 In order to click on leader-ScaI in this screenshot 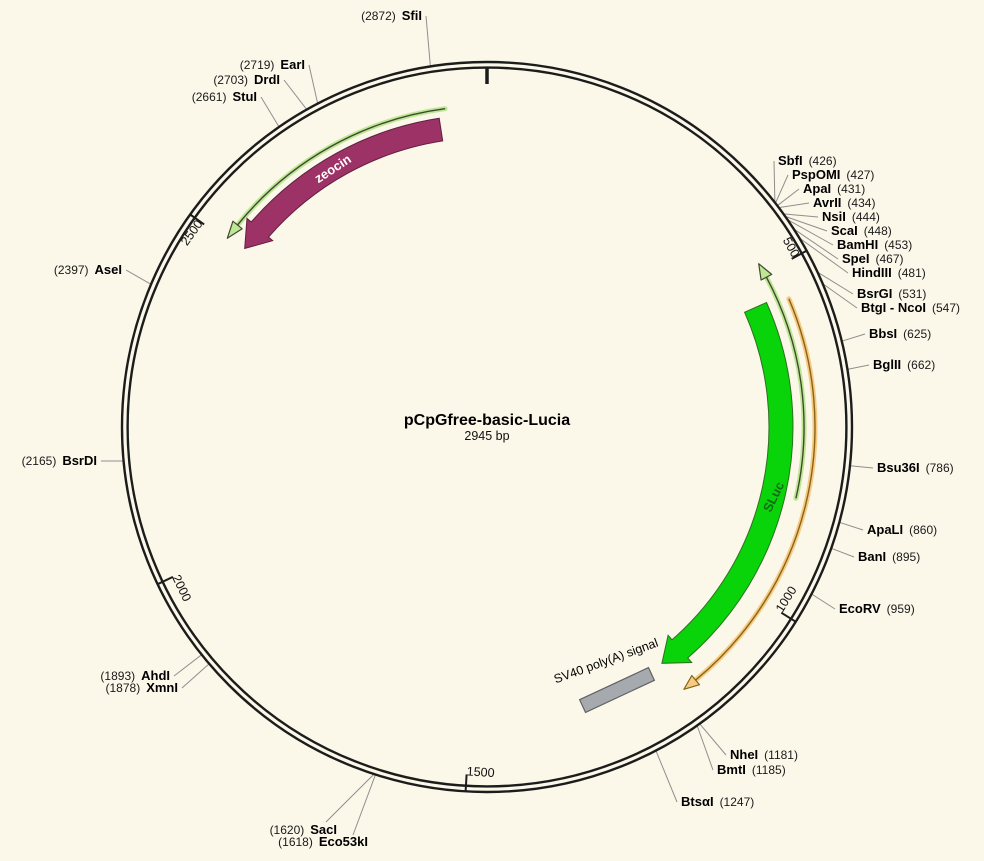, I will do `click(806, 223)`.